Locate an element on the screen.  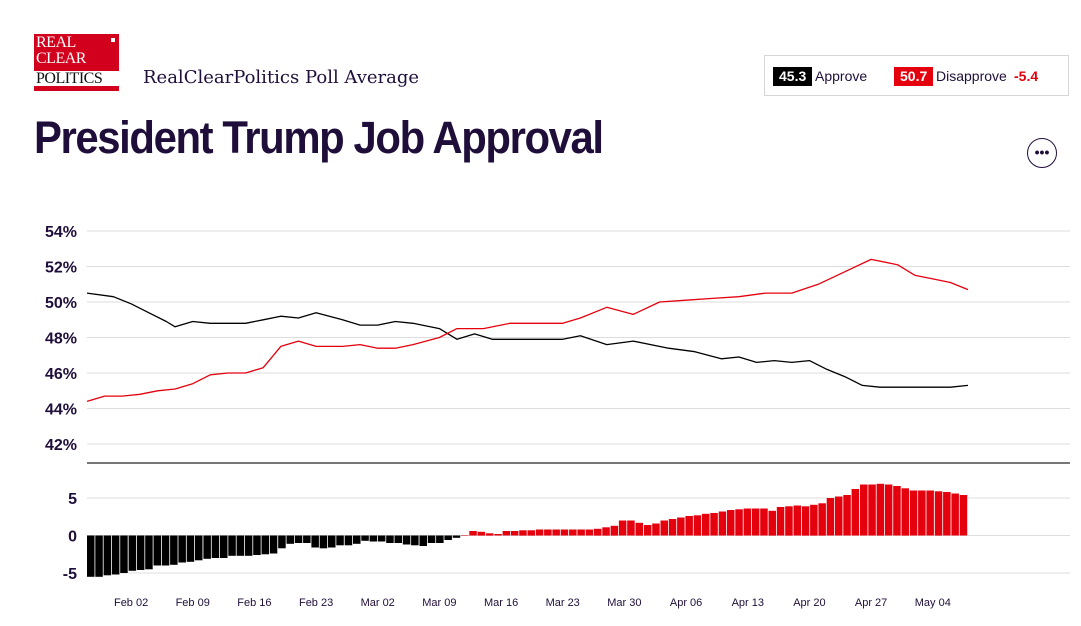
disapprove-label: Disapprove is located at coordinates (971, 76).